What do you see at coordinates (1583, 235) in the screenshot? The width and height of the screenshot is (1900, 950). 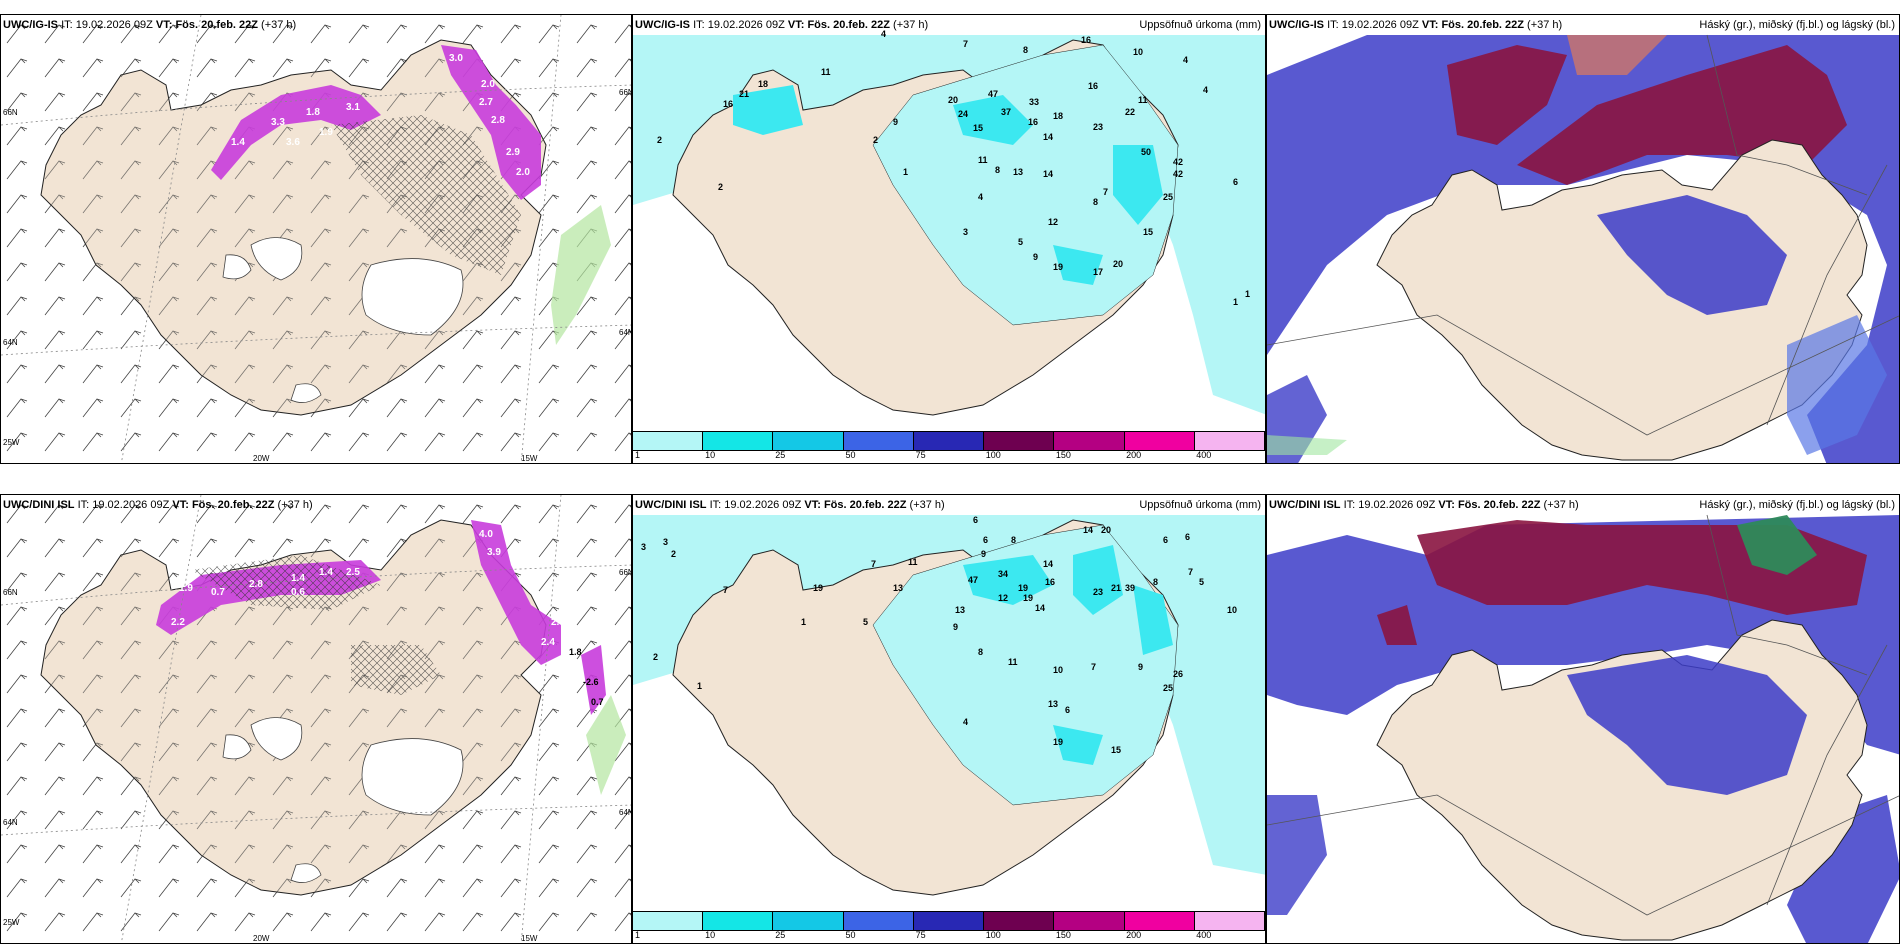 I see `region-lines` at bounding box center [1583, 235].